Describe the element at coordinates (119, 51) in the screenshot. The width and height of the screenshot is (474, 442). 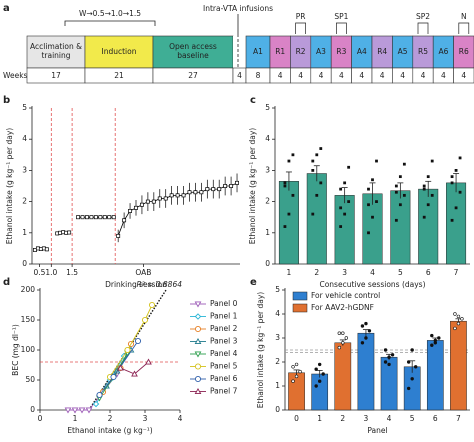
I see `stage-label: Induction` at that location.